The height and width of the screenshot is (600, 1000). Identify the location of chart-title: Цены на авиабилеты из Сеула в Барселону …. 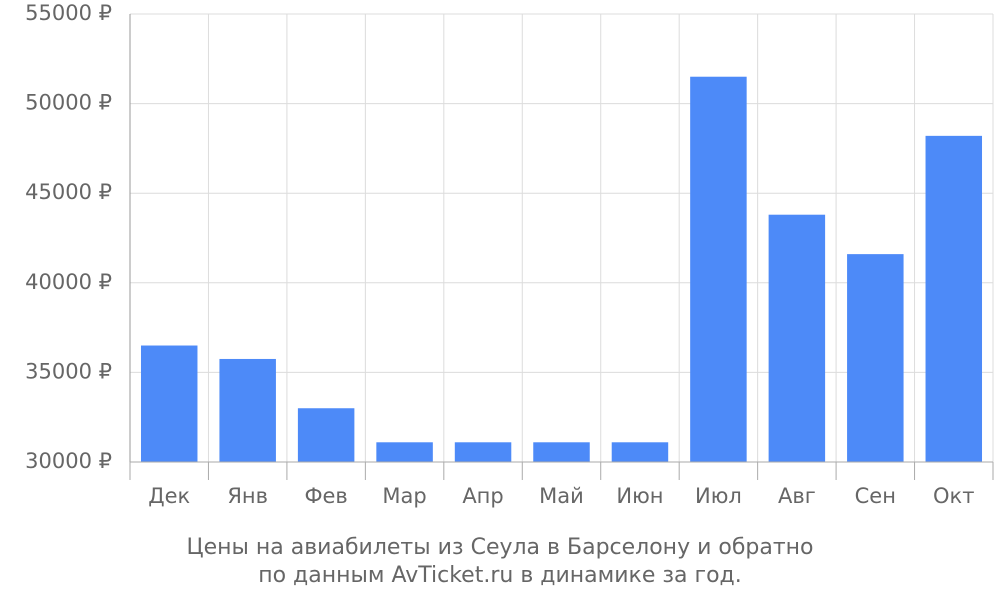
(500, 547).